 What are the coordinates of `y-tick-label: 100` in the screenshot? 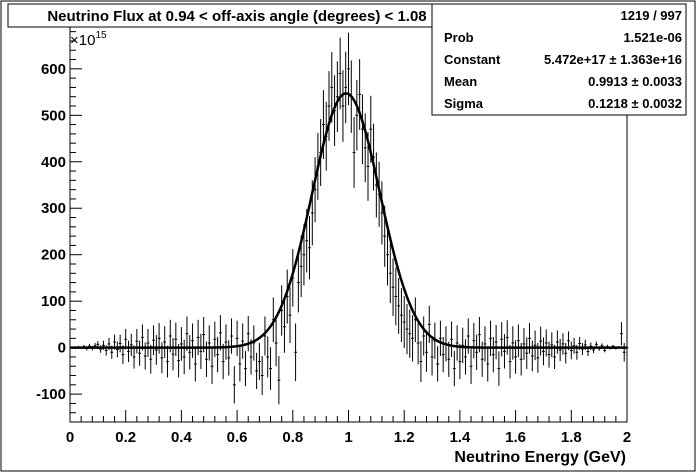 It's located at (53, 301).